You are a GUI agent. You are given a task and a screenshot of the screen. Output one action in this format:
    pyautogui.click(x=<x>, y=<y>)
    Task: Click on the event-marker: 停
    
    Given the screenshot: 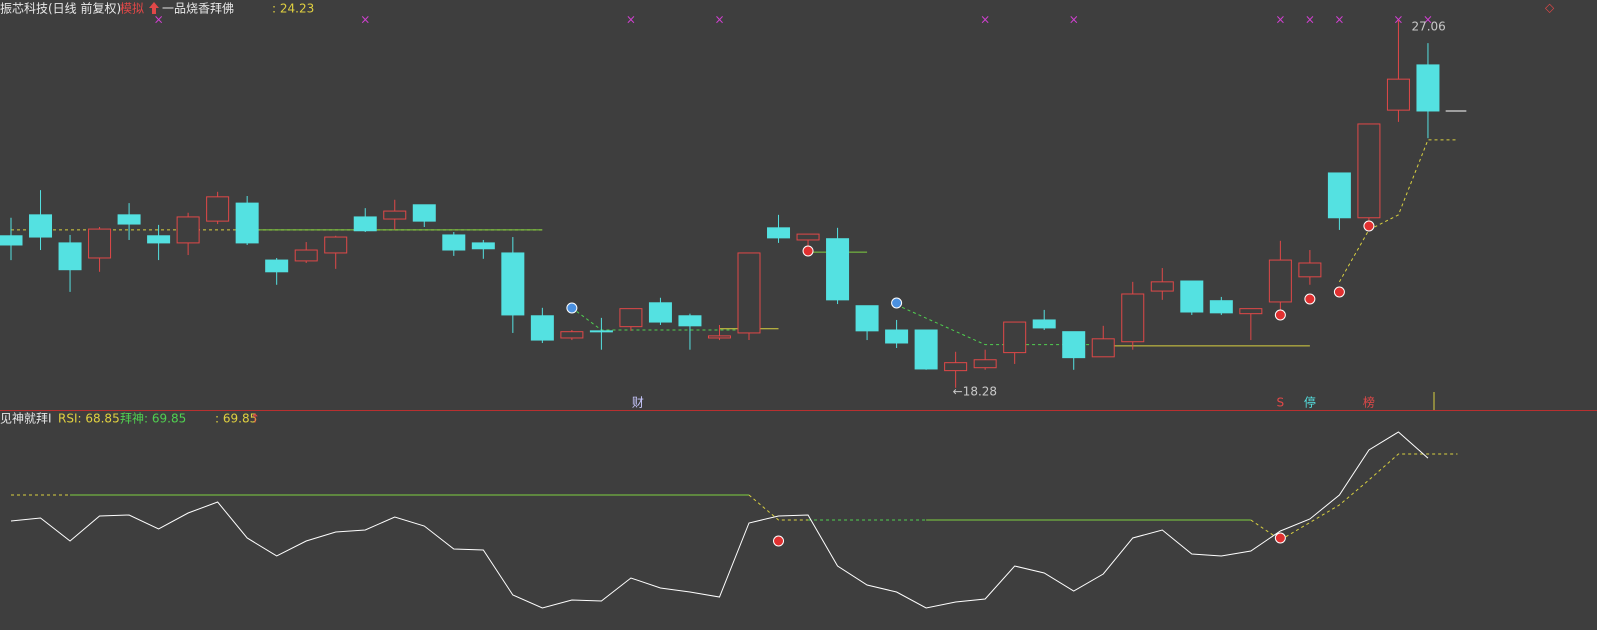 What is the action you would take?
    pyautogui.click(x=1310, y=402)
    